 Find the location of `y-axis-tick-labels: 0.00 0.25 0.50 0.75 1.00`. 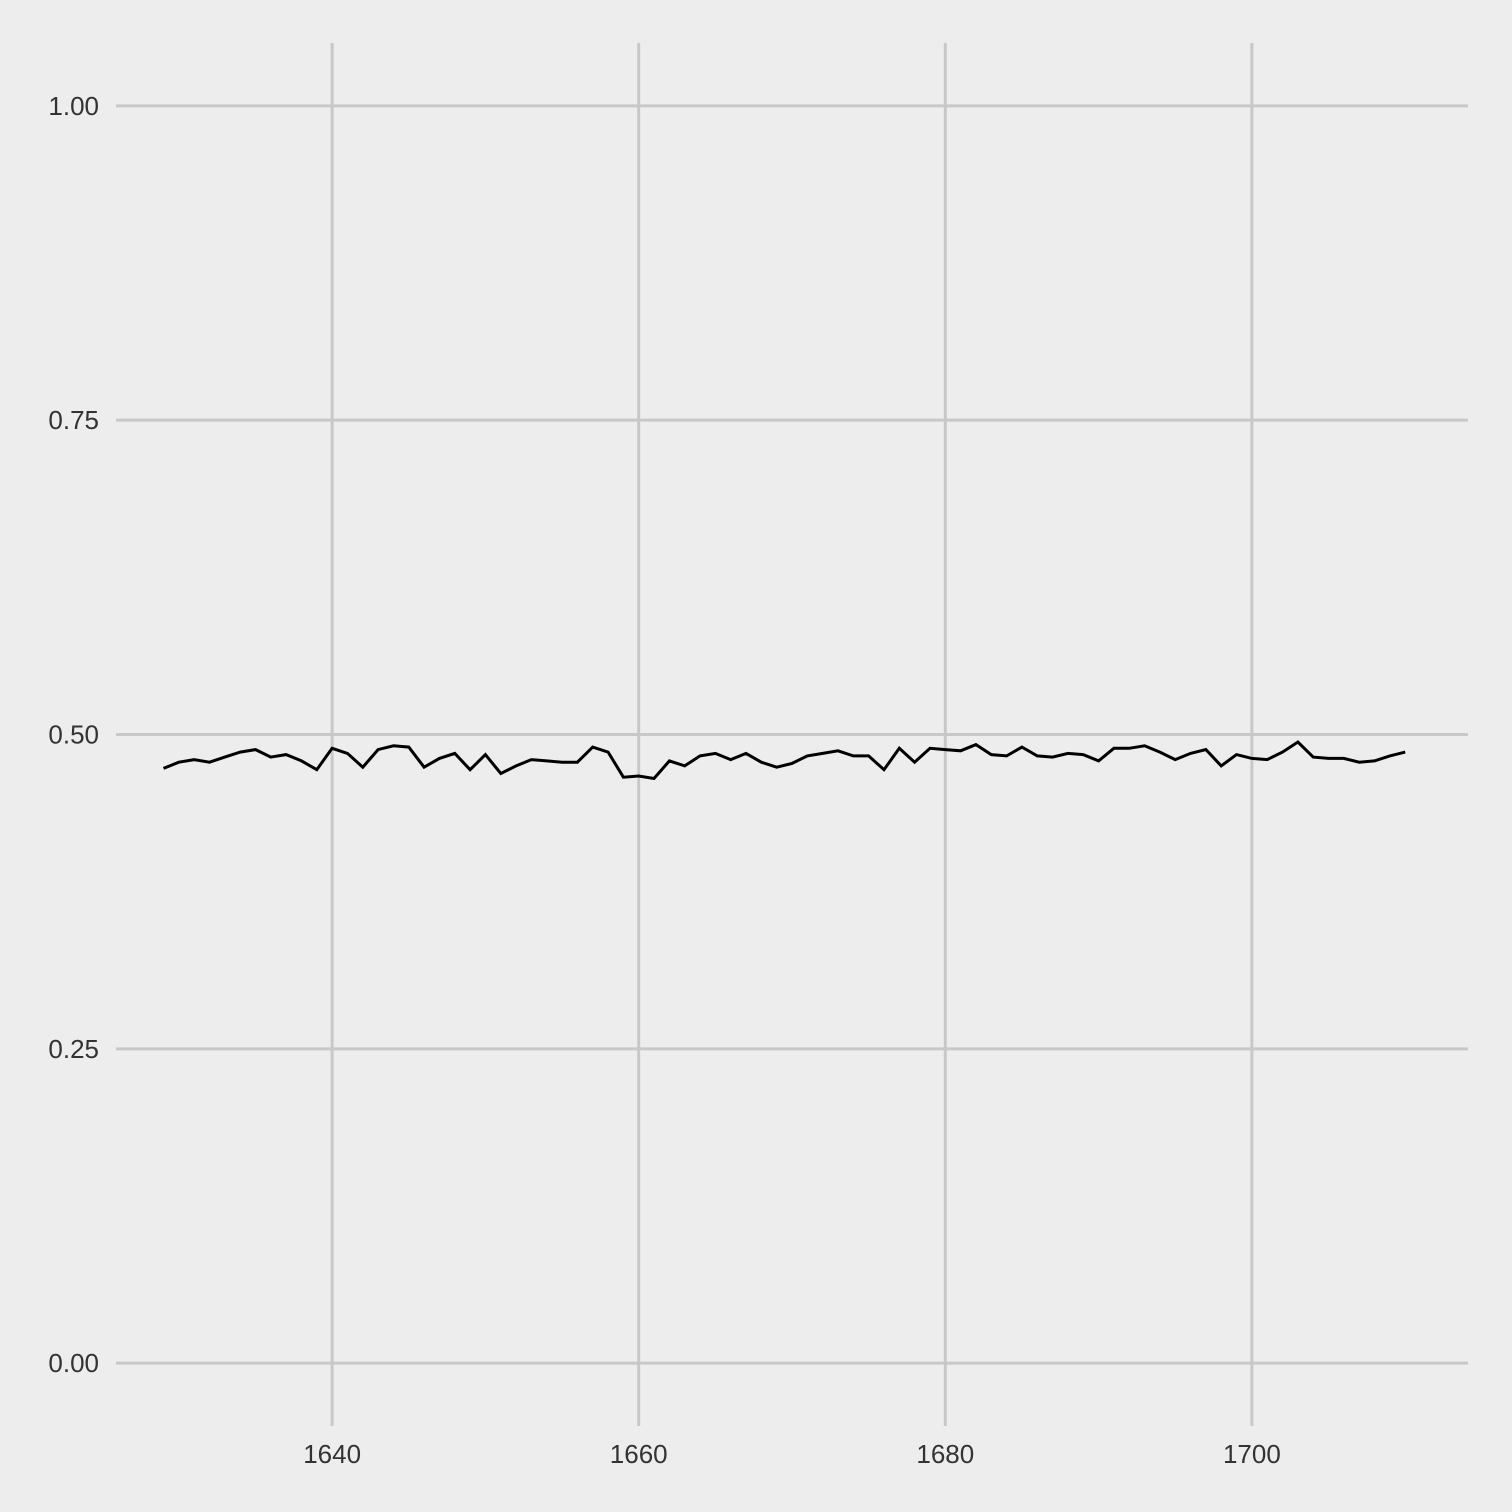

y-axis-tick-labels: 0.00 0.25 0.50 0.75 1.00 is located at coordinates (73, 734).